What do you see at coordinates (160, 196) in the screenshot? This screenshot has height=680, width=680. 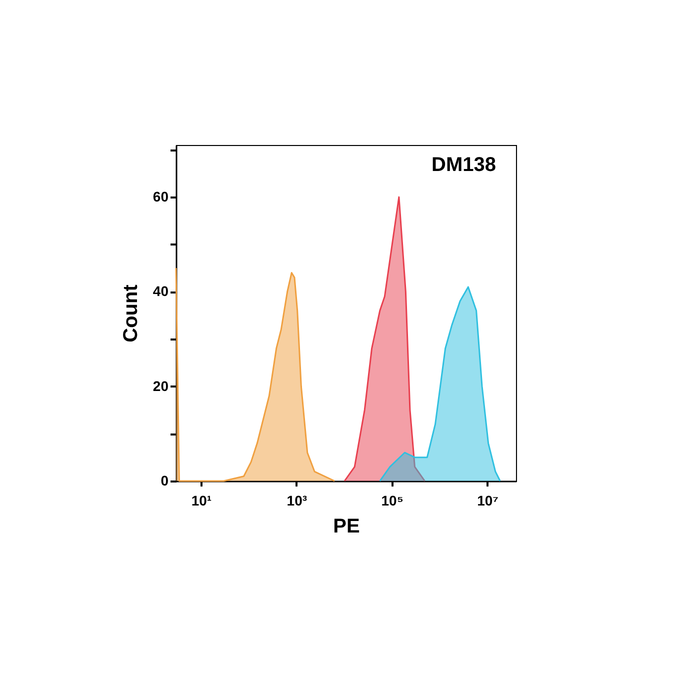 I see `y-tick-label: 60` at bounding box center [160, 196].